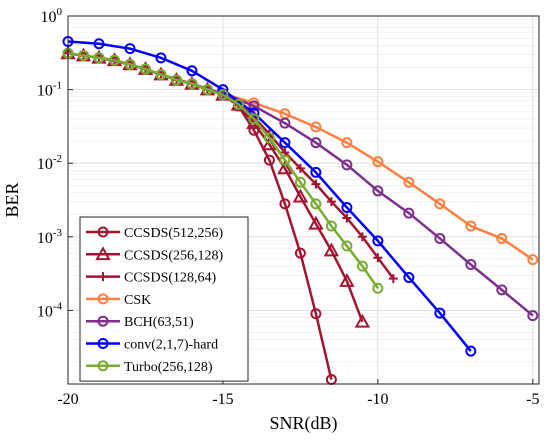 The image size is (550, 442). Describe the element at coordinates (50, 237) in the screenshot. I see `y-tick-label: 10⁻³` at that location.